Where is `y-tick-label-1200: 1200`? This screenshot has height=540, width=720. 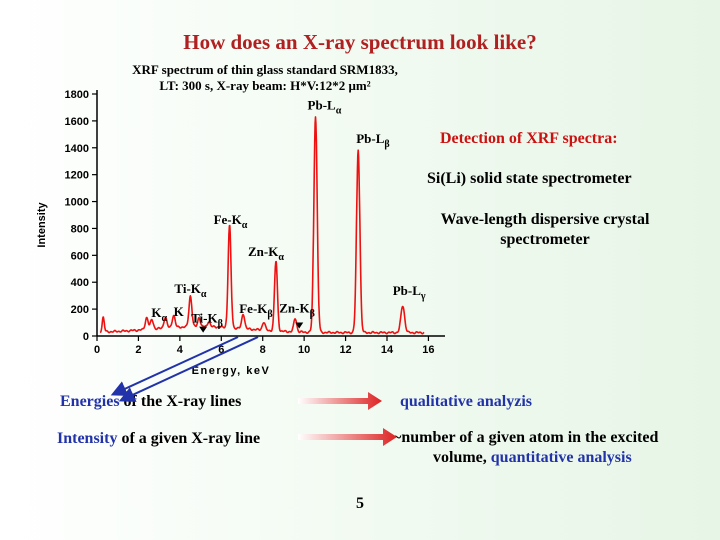
y-tick-label-1200: 1200 is located at coordinates (77, 176).